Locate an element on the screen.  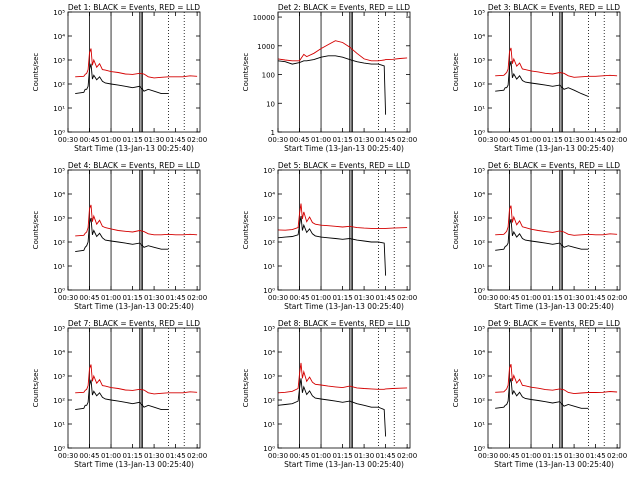
chart-title: Det 4: BLACK = Events, RED = LLD is located at coordinates (134, 165).